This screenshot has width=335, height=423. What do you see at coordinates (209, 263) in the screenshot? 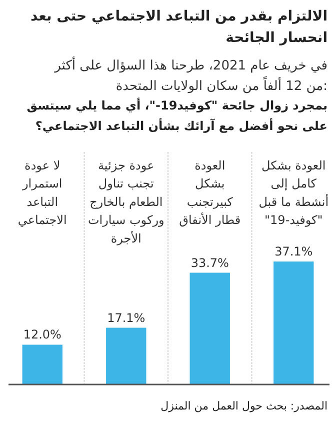
I see `data-label: 33.7%` at bounding box center [209, 263].